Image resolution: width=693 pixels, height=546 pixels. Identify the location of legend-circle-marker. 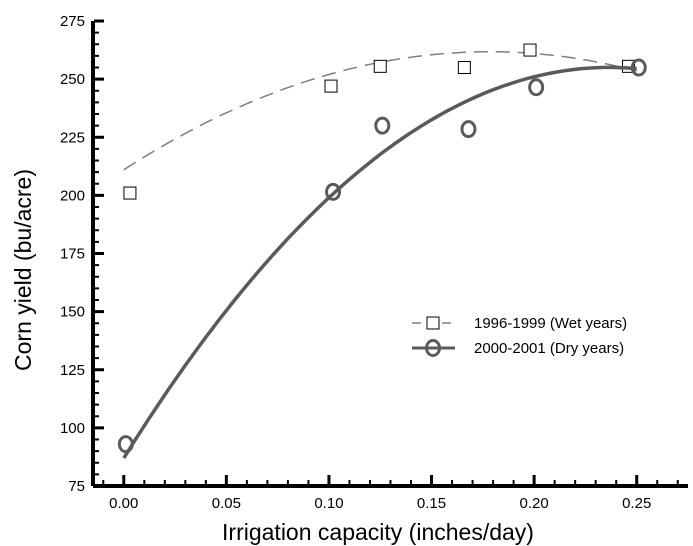
(433, 348).